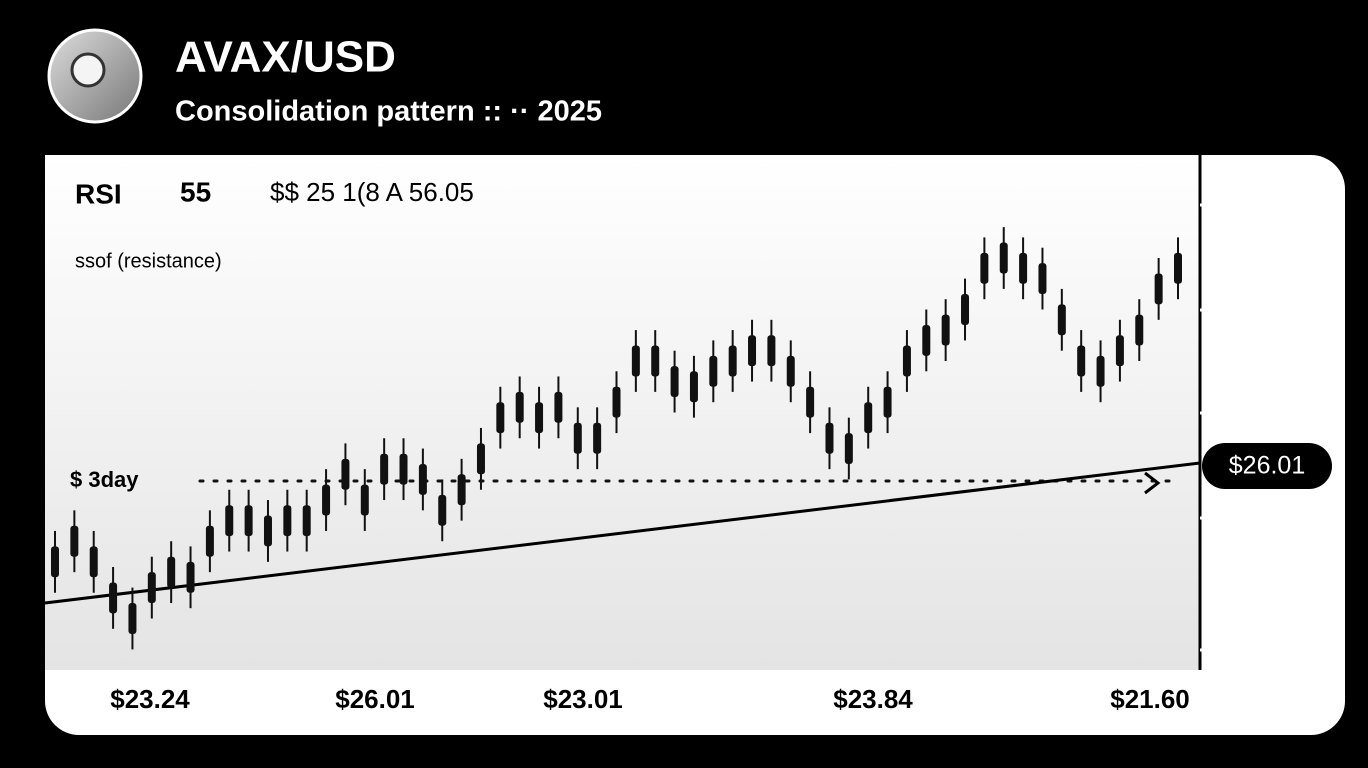 Image resolution: width=1368 pixels, height=768 pixels. Describe the element at coordinates (150, 699) in the screenshot. I see `time-label: $23.24` at that location.